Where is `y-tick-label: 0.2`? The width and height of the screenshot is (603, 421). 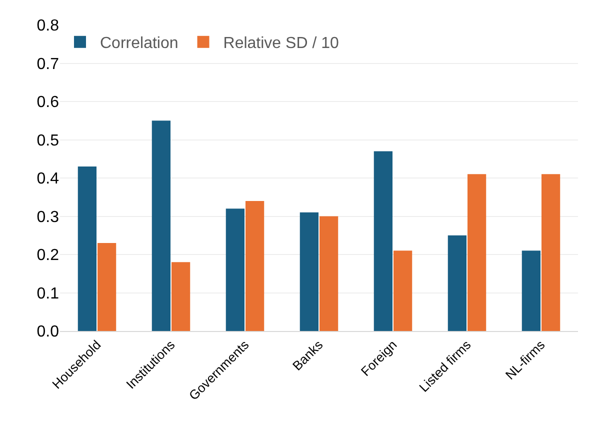 y-tick-label: 0.2 is located at coordinates (48, 255).